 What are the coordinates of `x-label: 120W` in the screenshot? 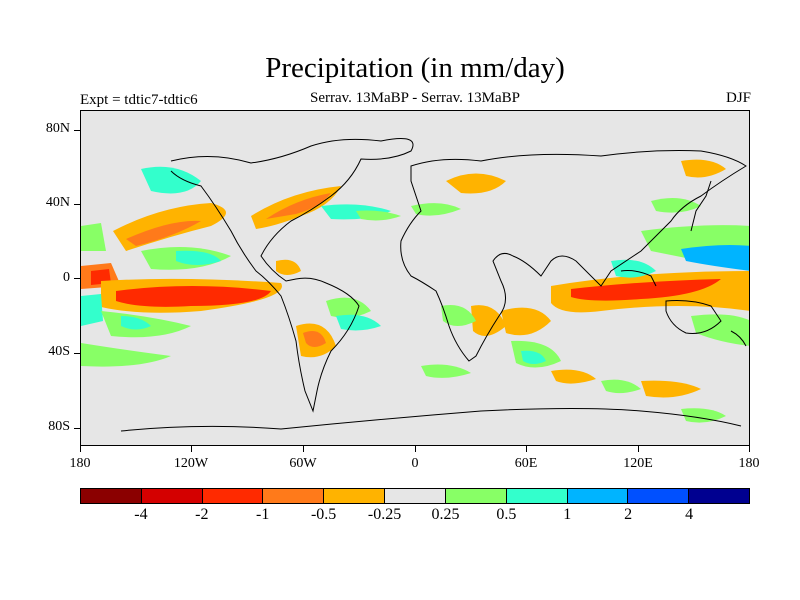 It's located at (191, 463).